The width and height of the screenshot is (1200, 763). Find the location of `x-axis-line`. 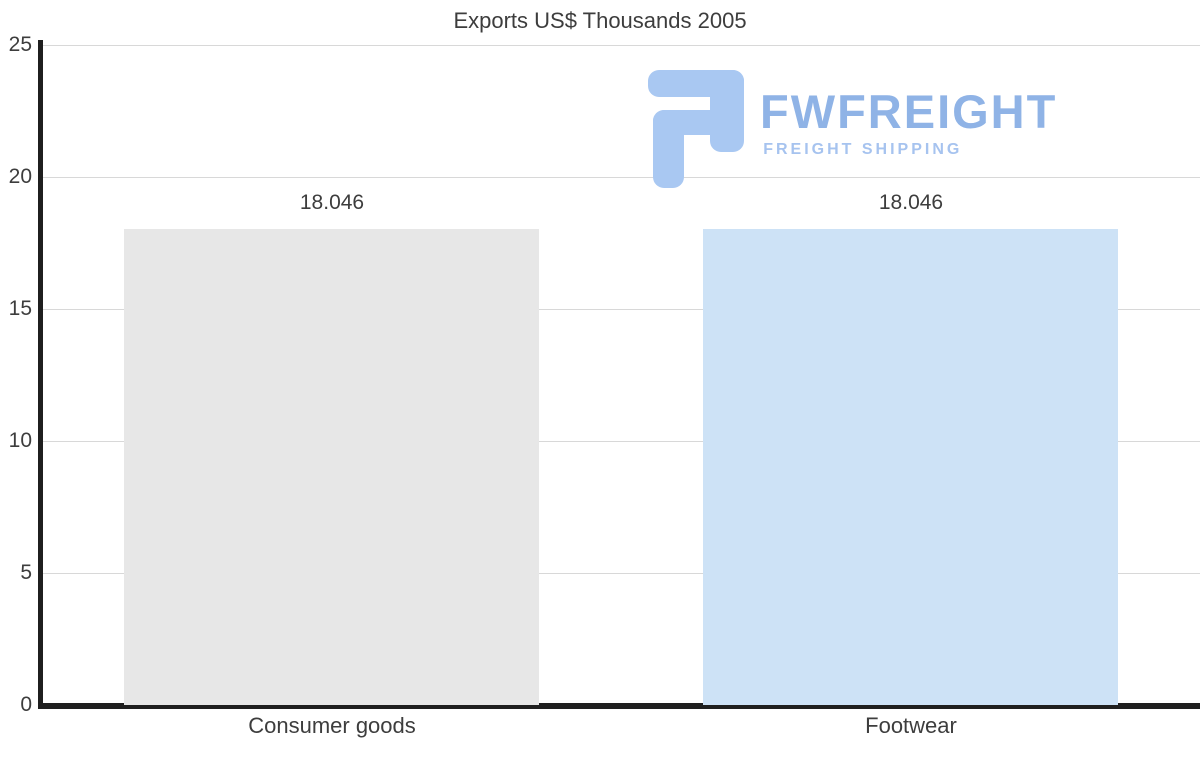

x-axis-line is located at coordinates (619, 706).